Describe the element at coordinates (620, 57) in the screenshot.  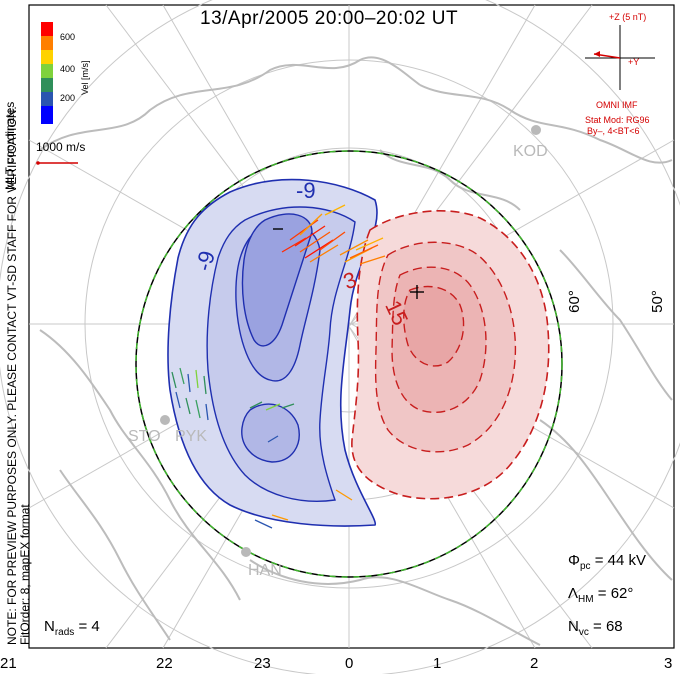
I see `imf-dial` at that location.